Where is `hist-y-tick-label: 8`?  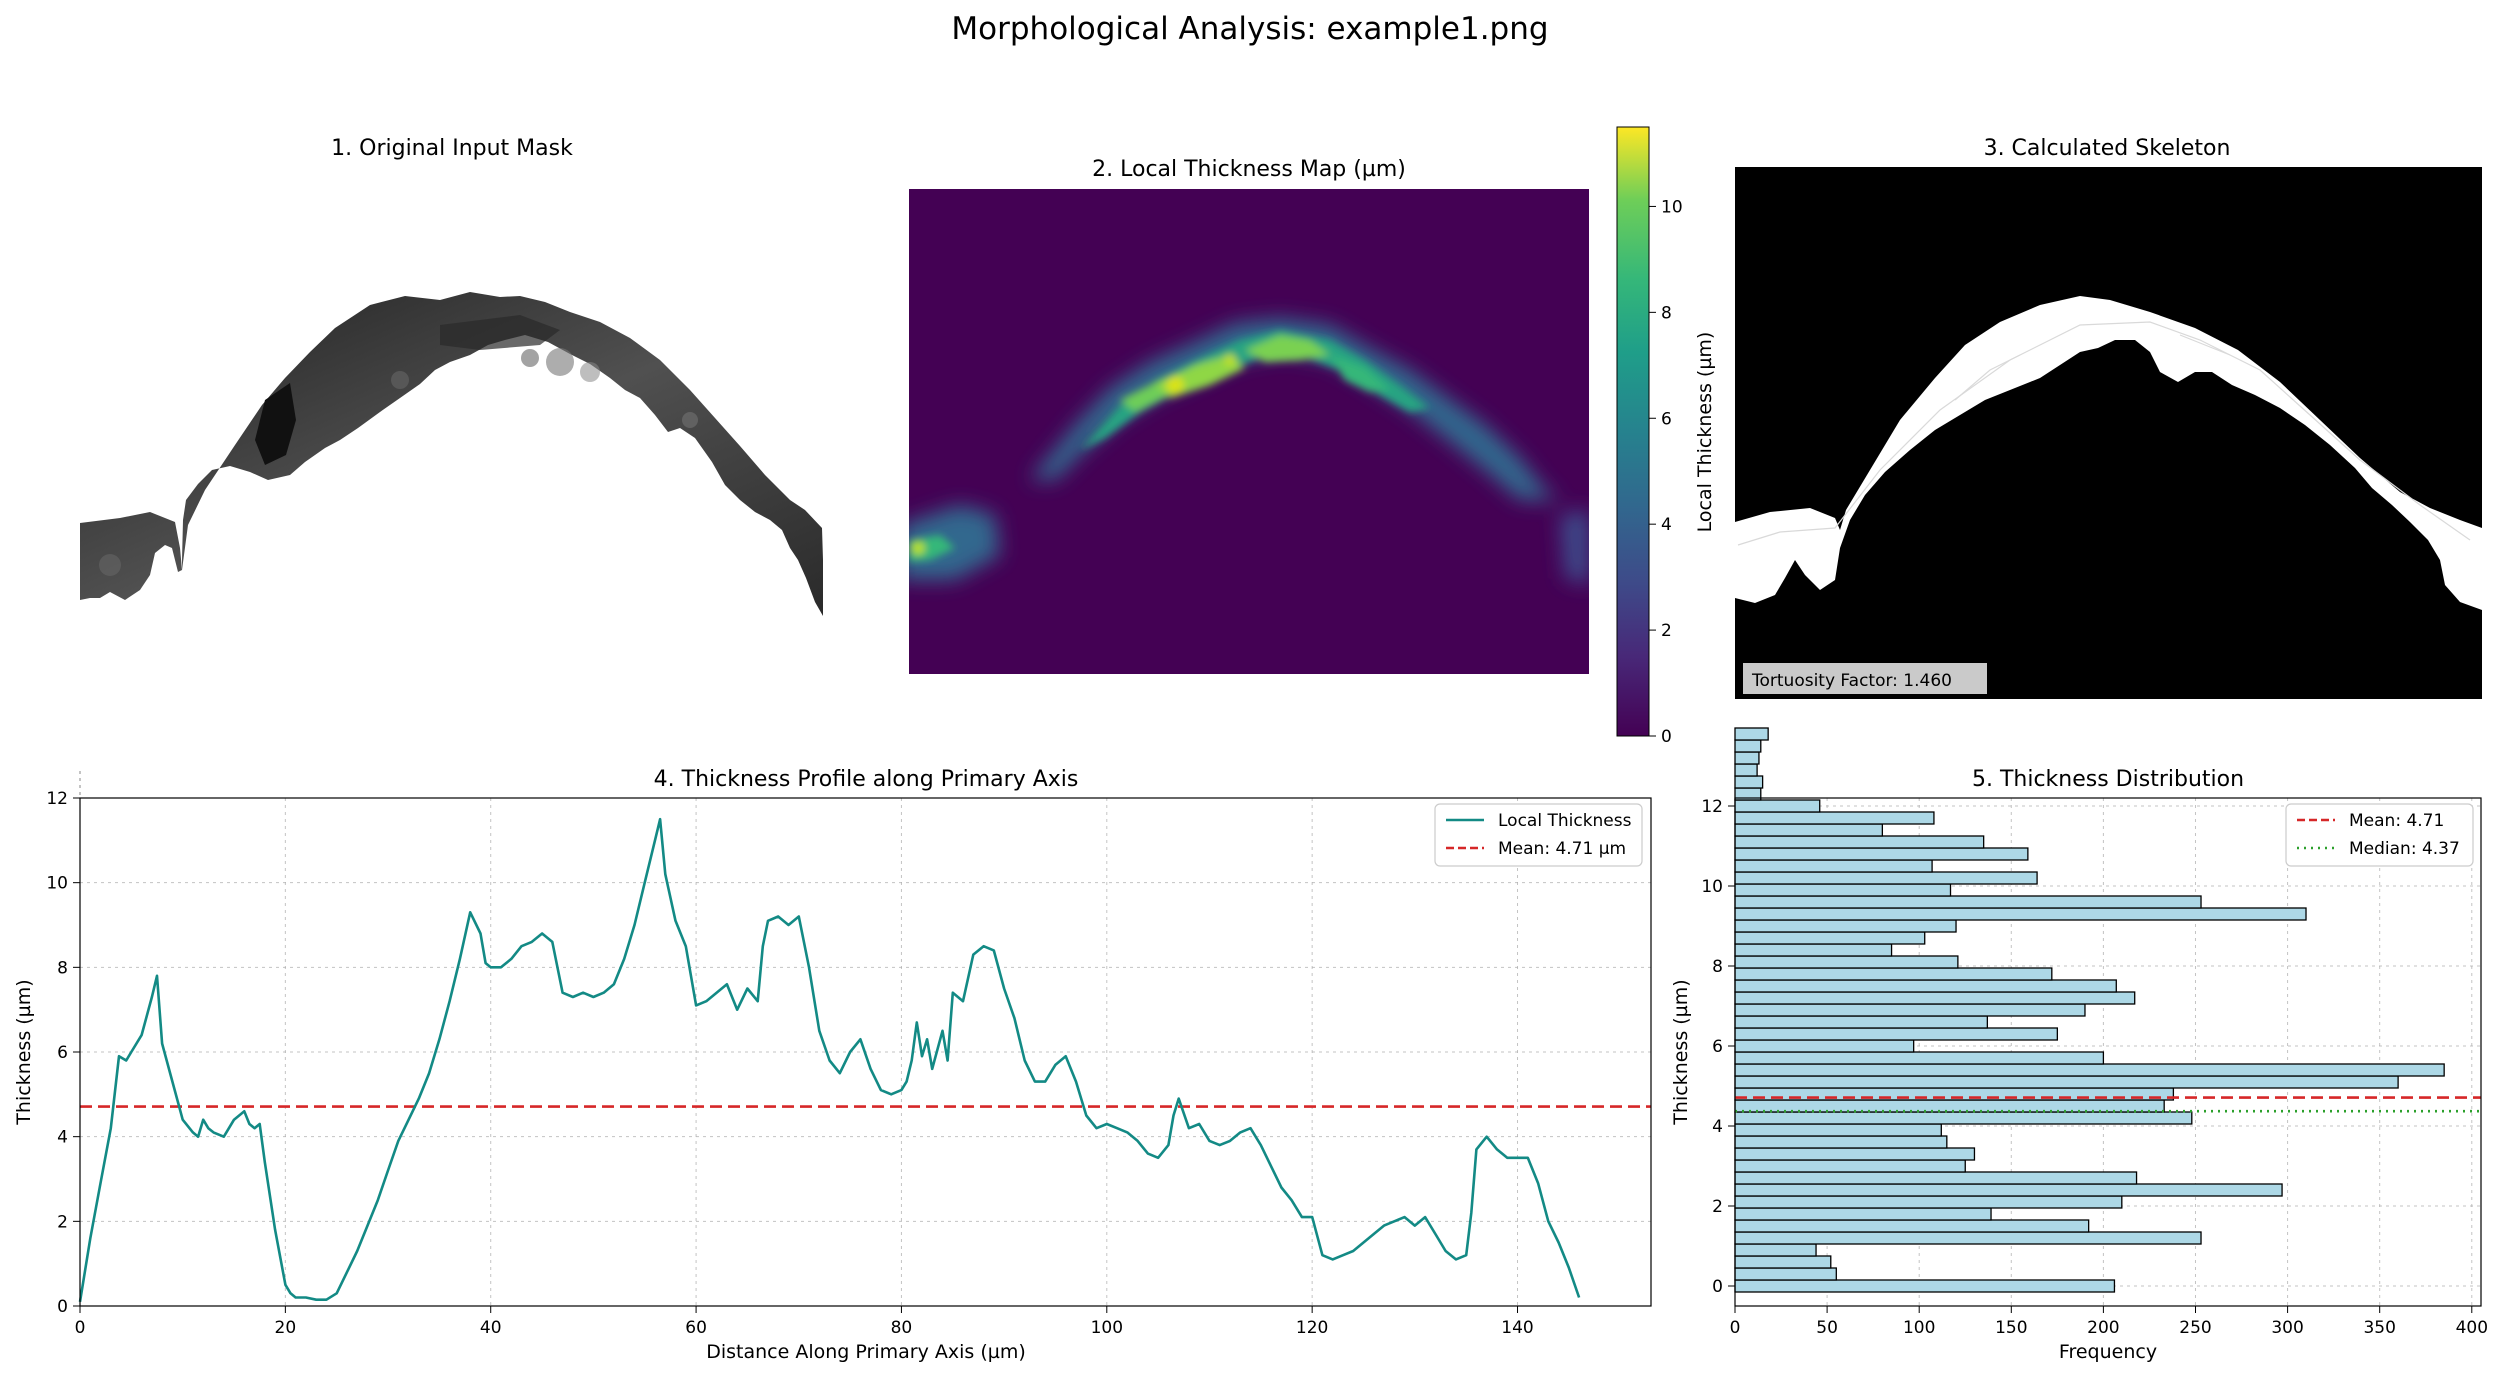
hist-y-tick-label: 8 is located at coordinates (1717, 967).